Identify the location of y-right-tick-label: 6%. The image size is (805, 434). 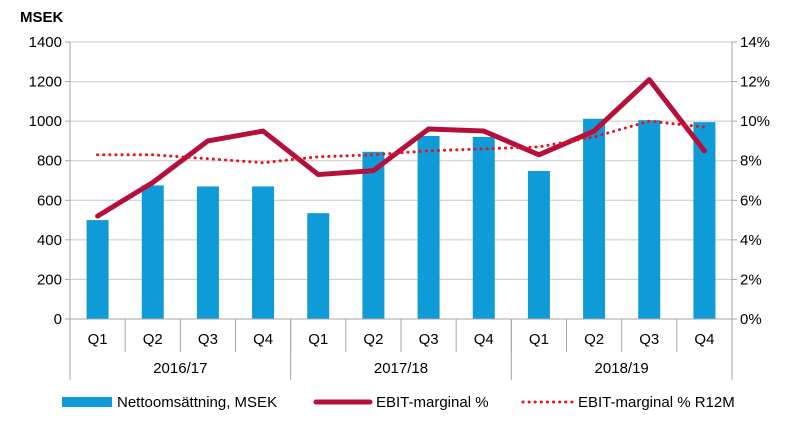
(751, 200).